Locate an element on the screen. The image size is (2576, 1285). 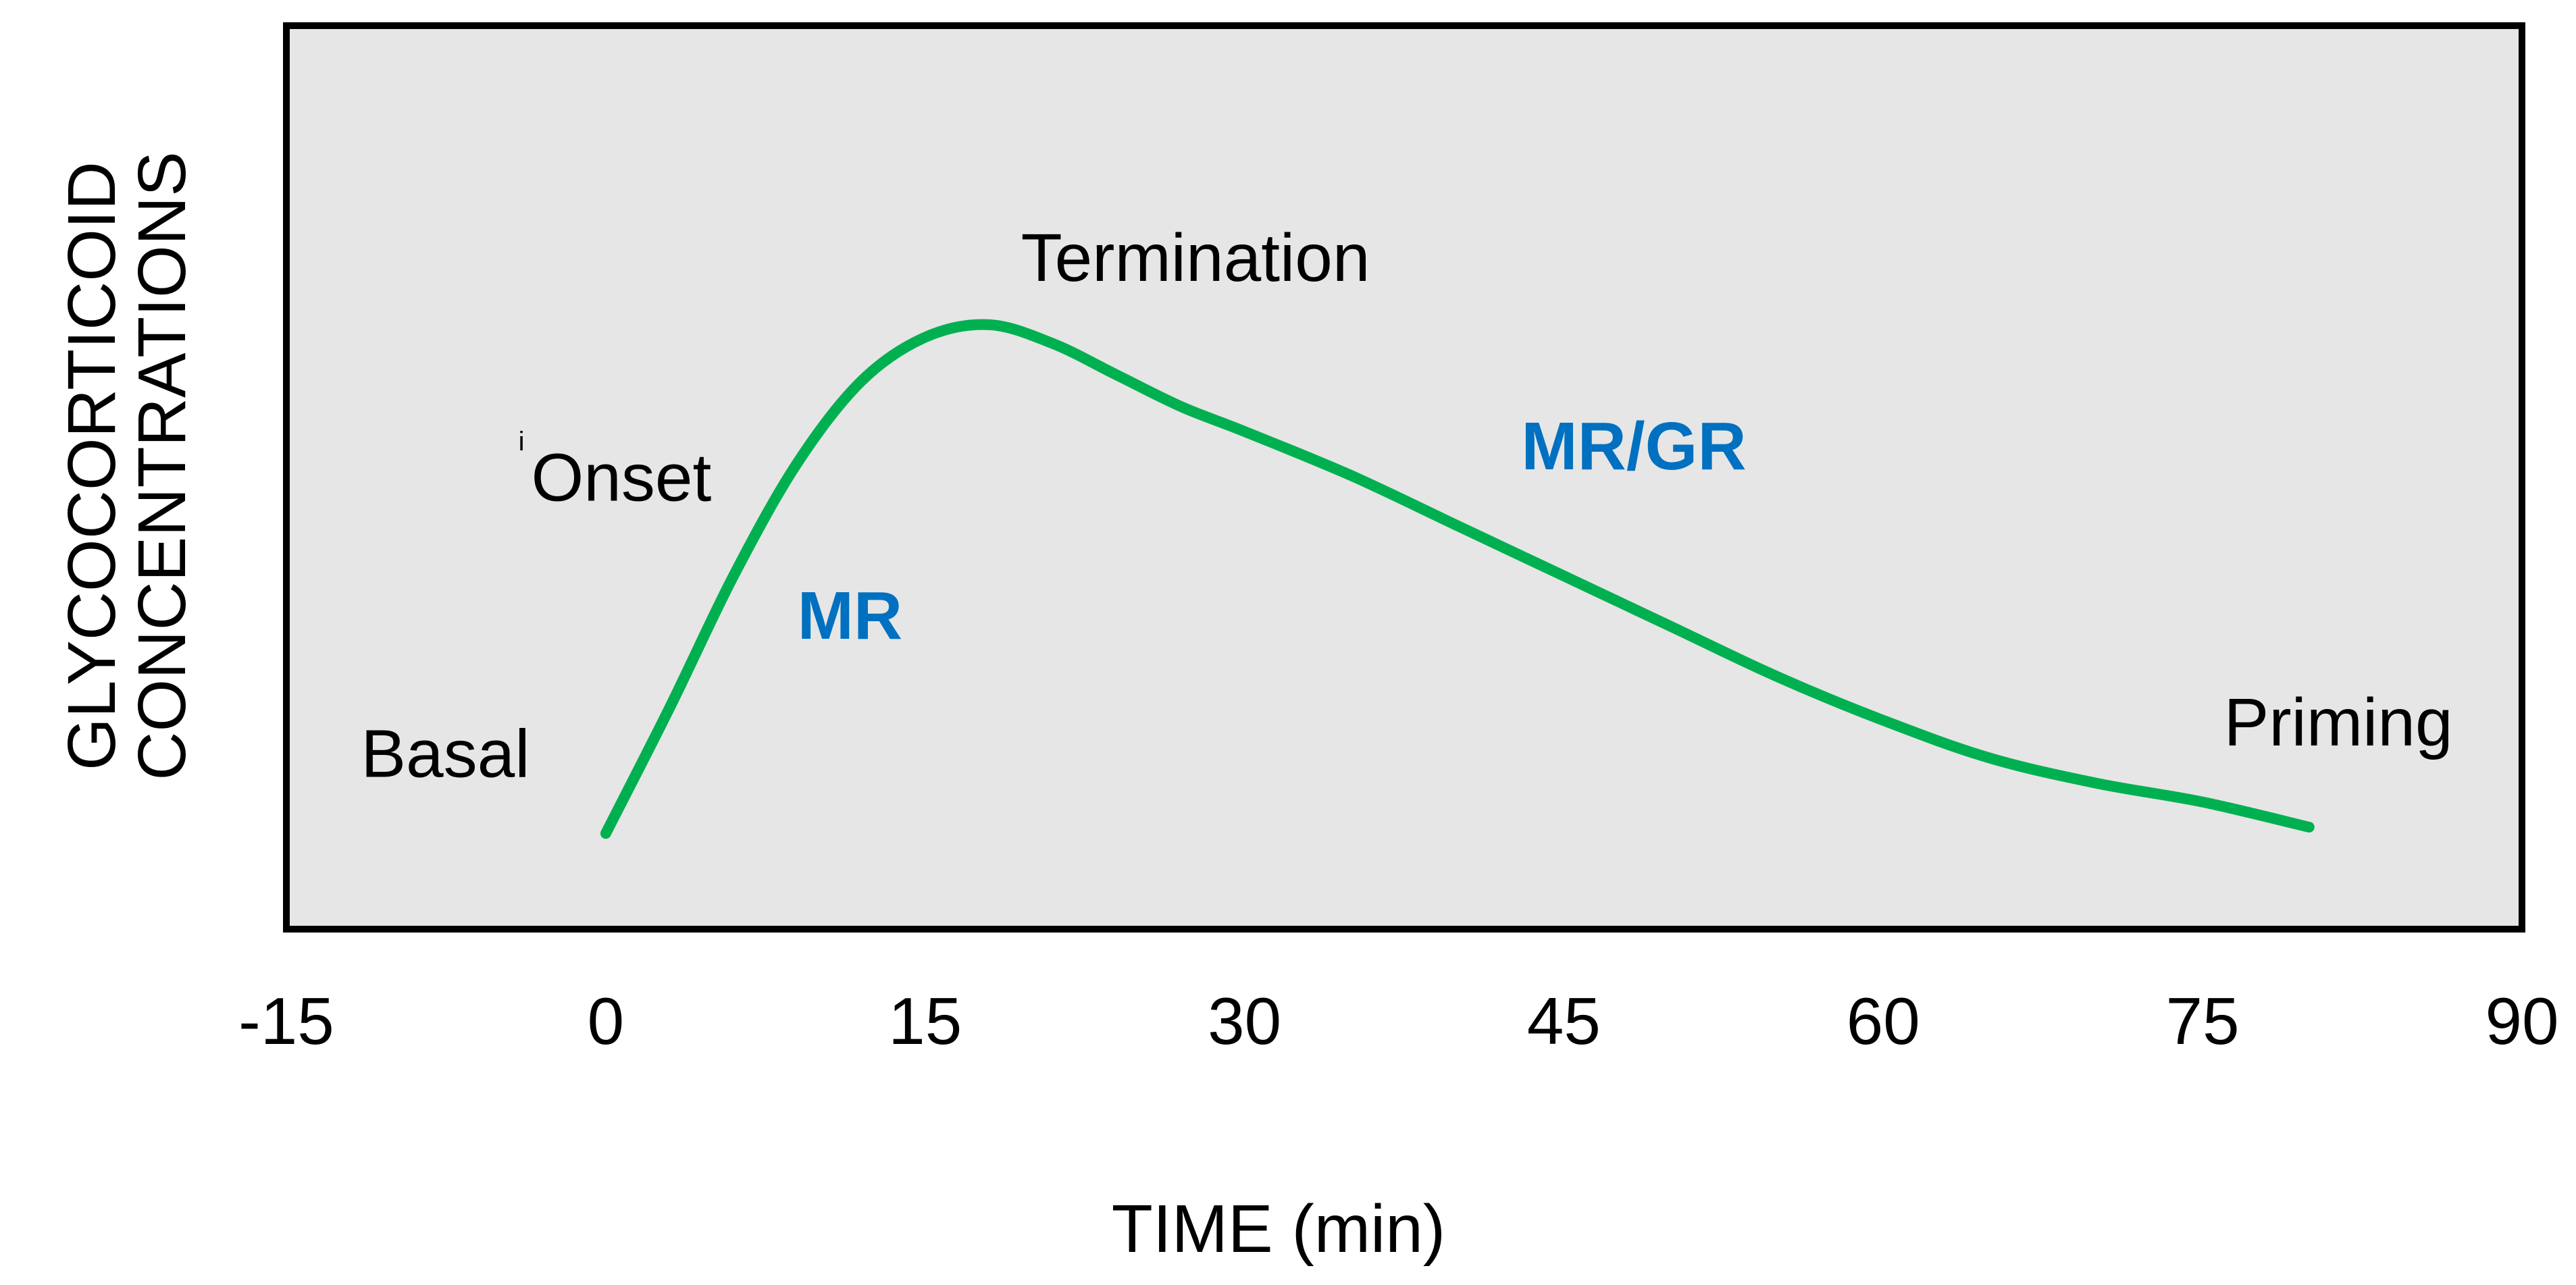
x-tick-label: 0 is located at coordinates (606, 1021).